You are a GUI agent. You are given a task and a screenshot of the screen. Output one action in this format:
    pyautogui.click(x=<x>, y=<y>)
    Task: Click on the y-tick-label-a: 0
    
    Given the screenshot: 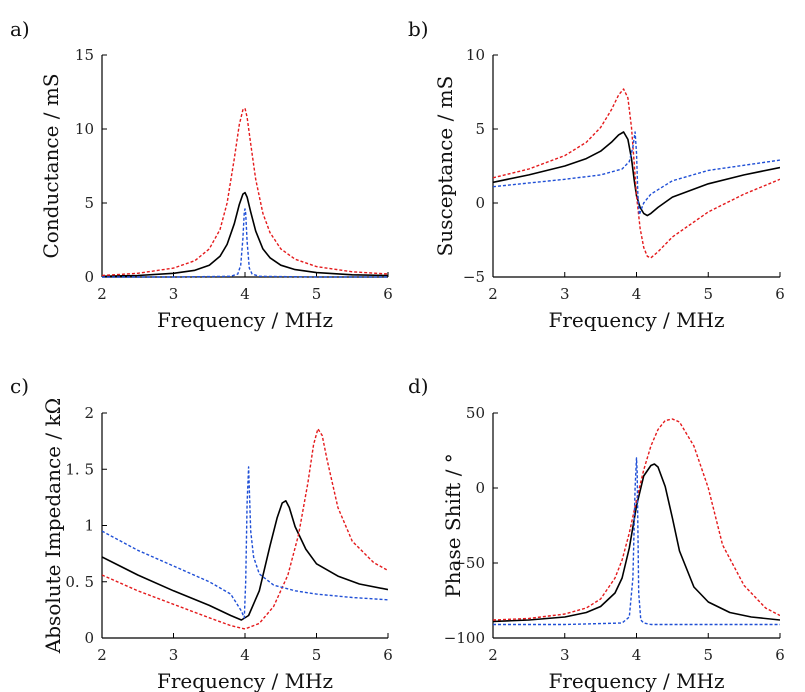 What is the action you would take?
    pyautogui.click(x=89, y=277)
    